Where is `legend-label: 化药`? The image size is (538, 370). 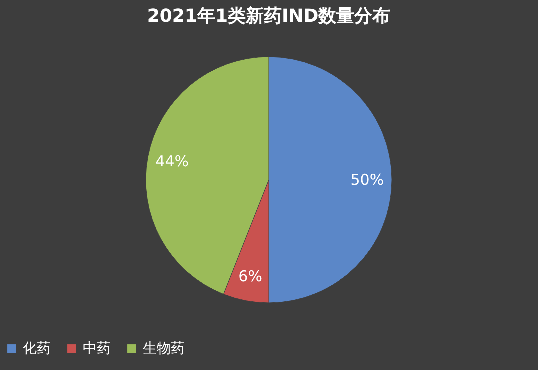
legend-label: 化药 is located at coordinates (37, 349).